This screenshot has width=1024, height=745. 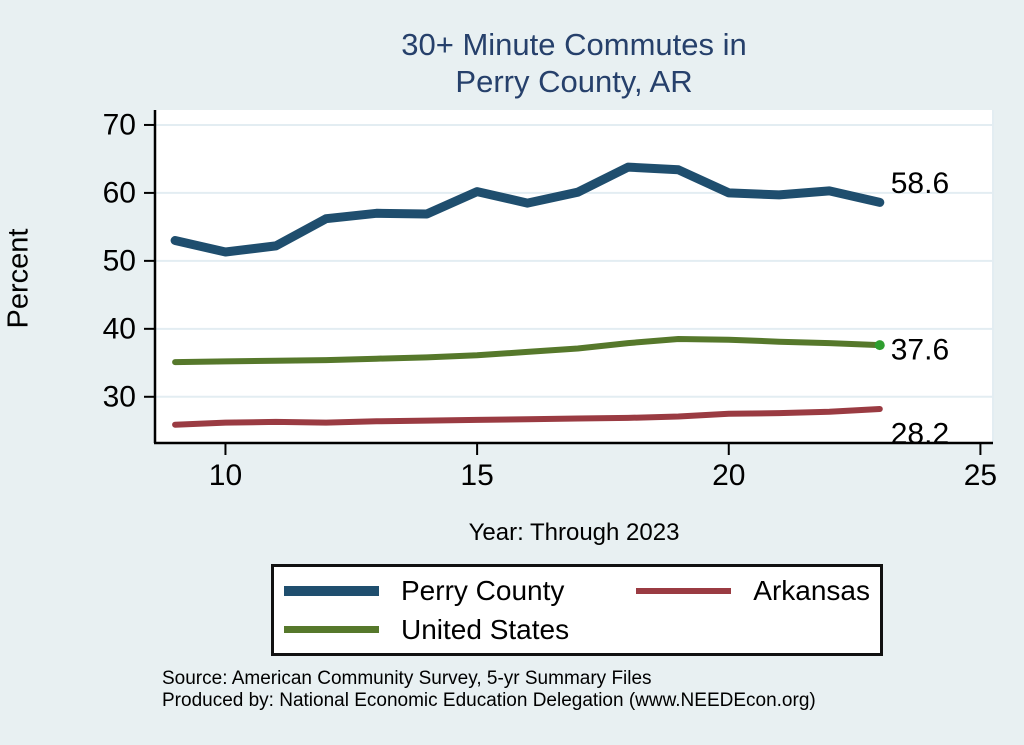 I want to click on legend-label-perry-county: Perry County, so click(x=483, y=590).